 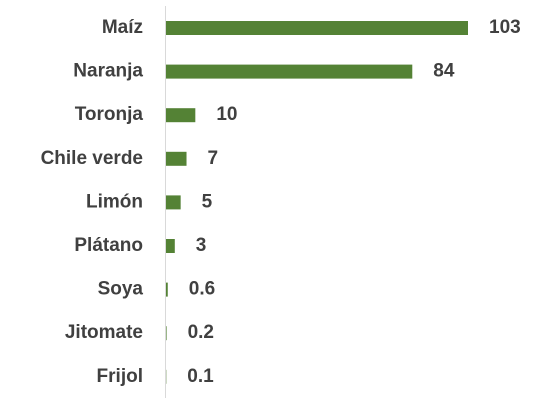 I want to click on y-tick-label: Toronja, so click(x=109, y=114).